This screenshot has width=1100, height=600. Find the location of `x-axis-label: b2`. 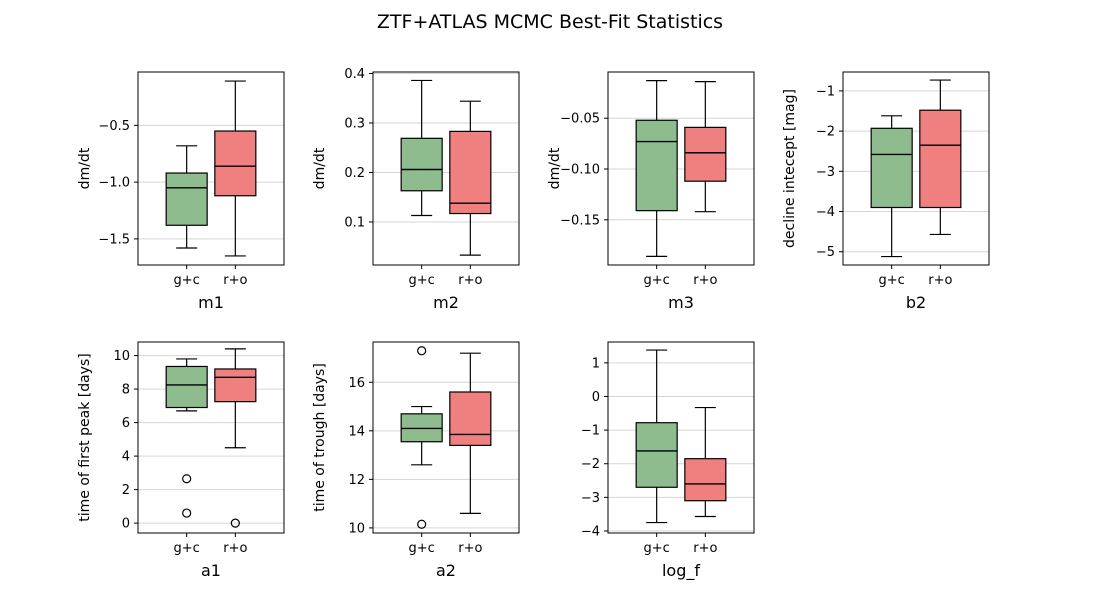

x-axis-label: b2 is located at coordinates (916, 302).